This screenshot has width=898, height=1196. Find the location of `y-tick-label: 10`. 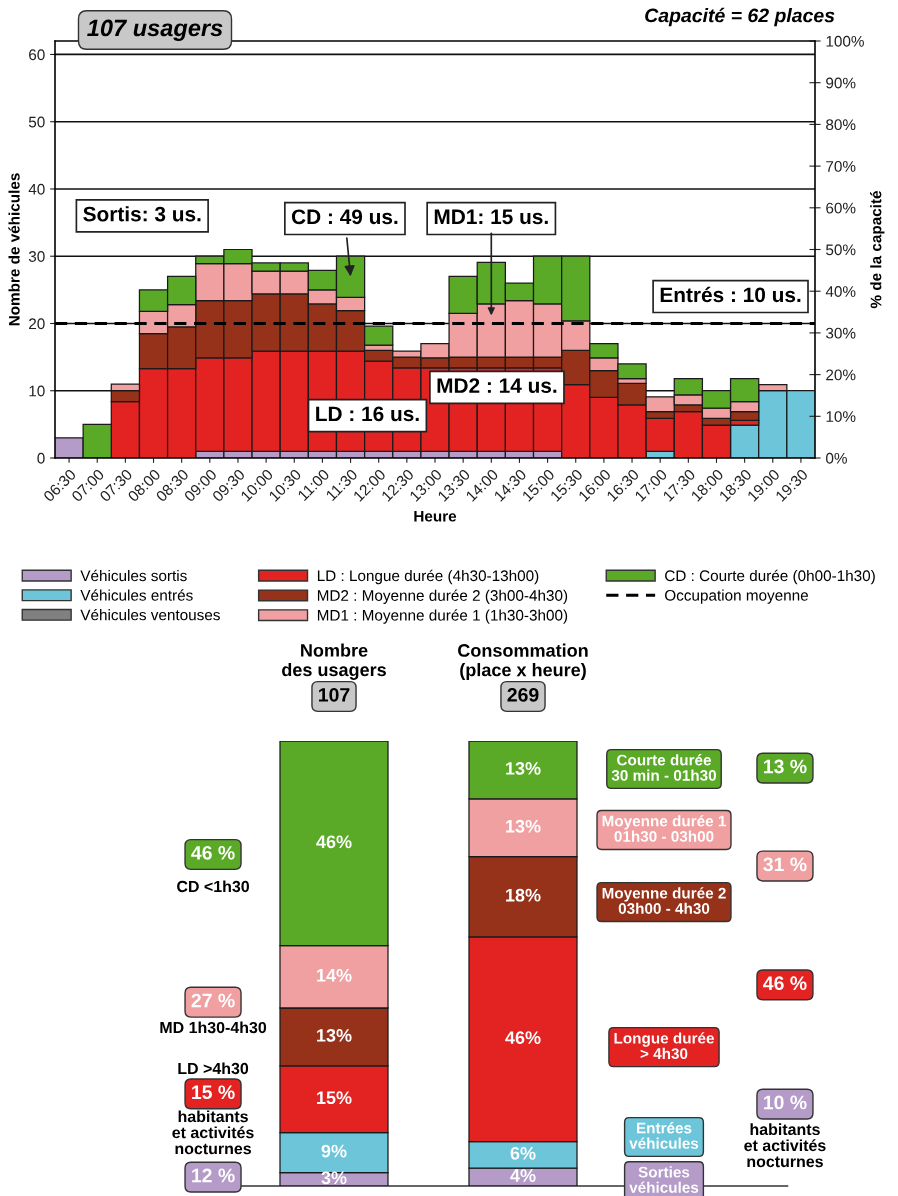

y-tick-label: 10 is located at coordinates (37, 391).